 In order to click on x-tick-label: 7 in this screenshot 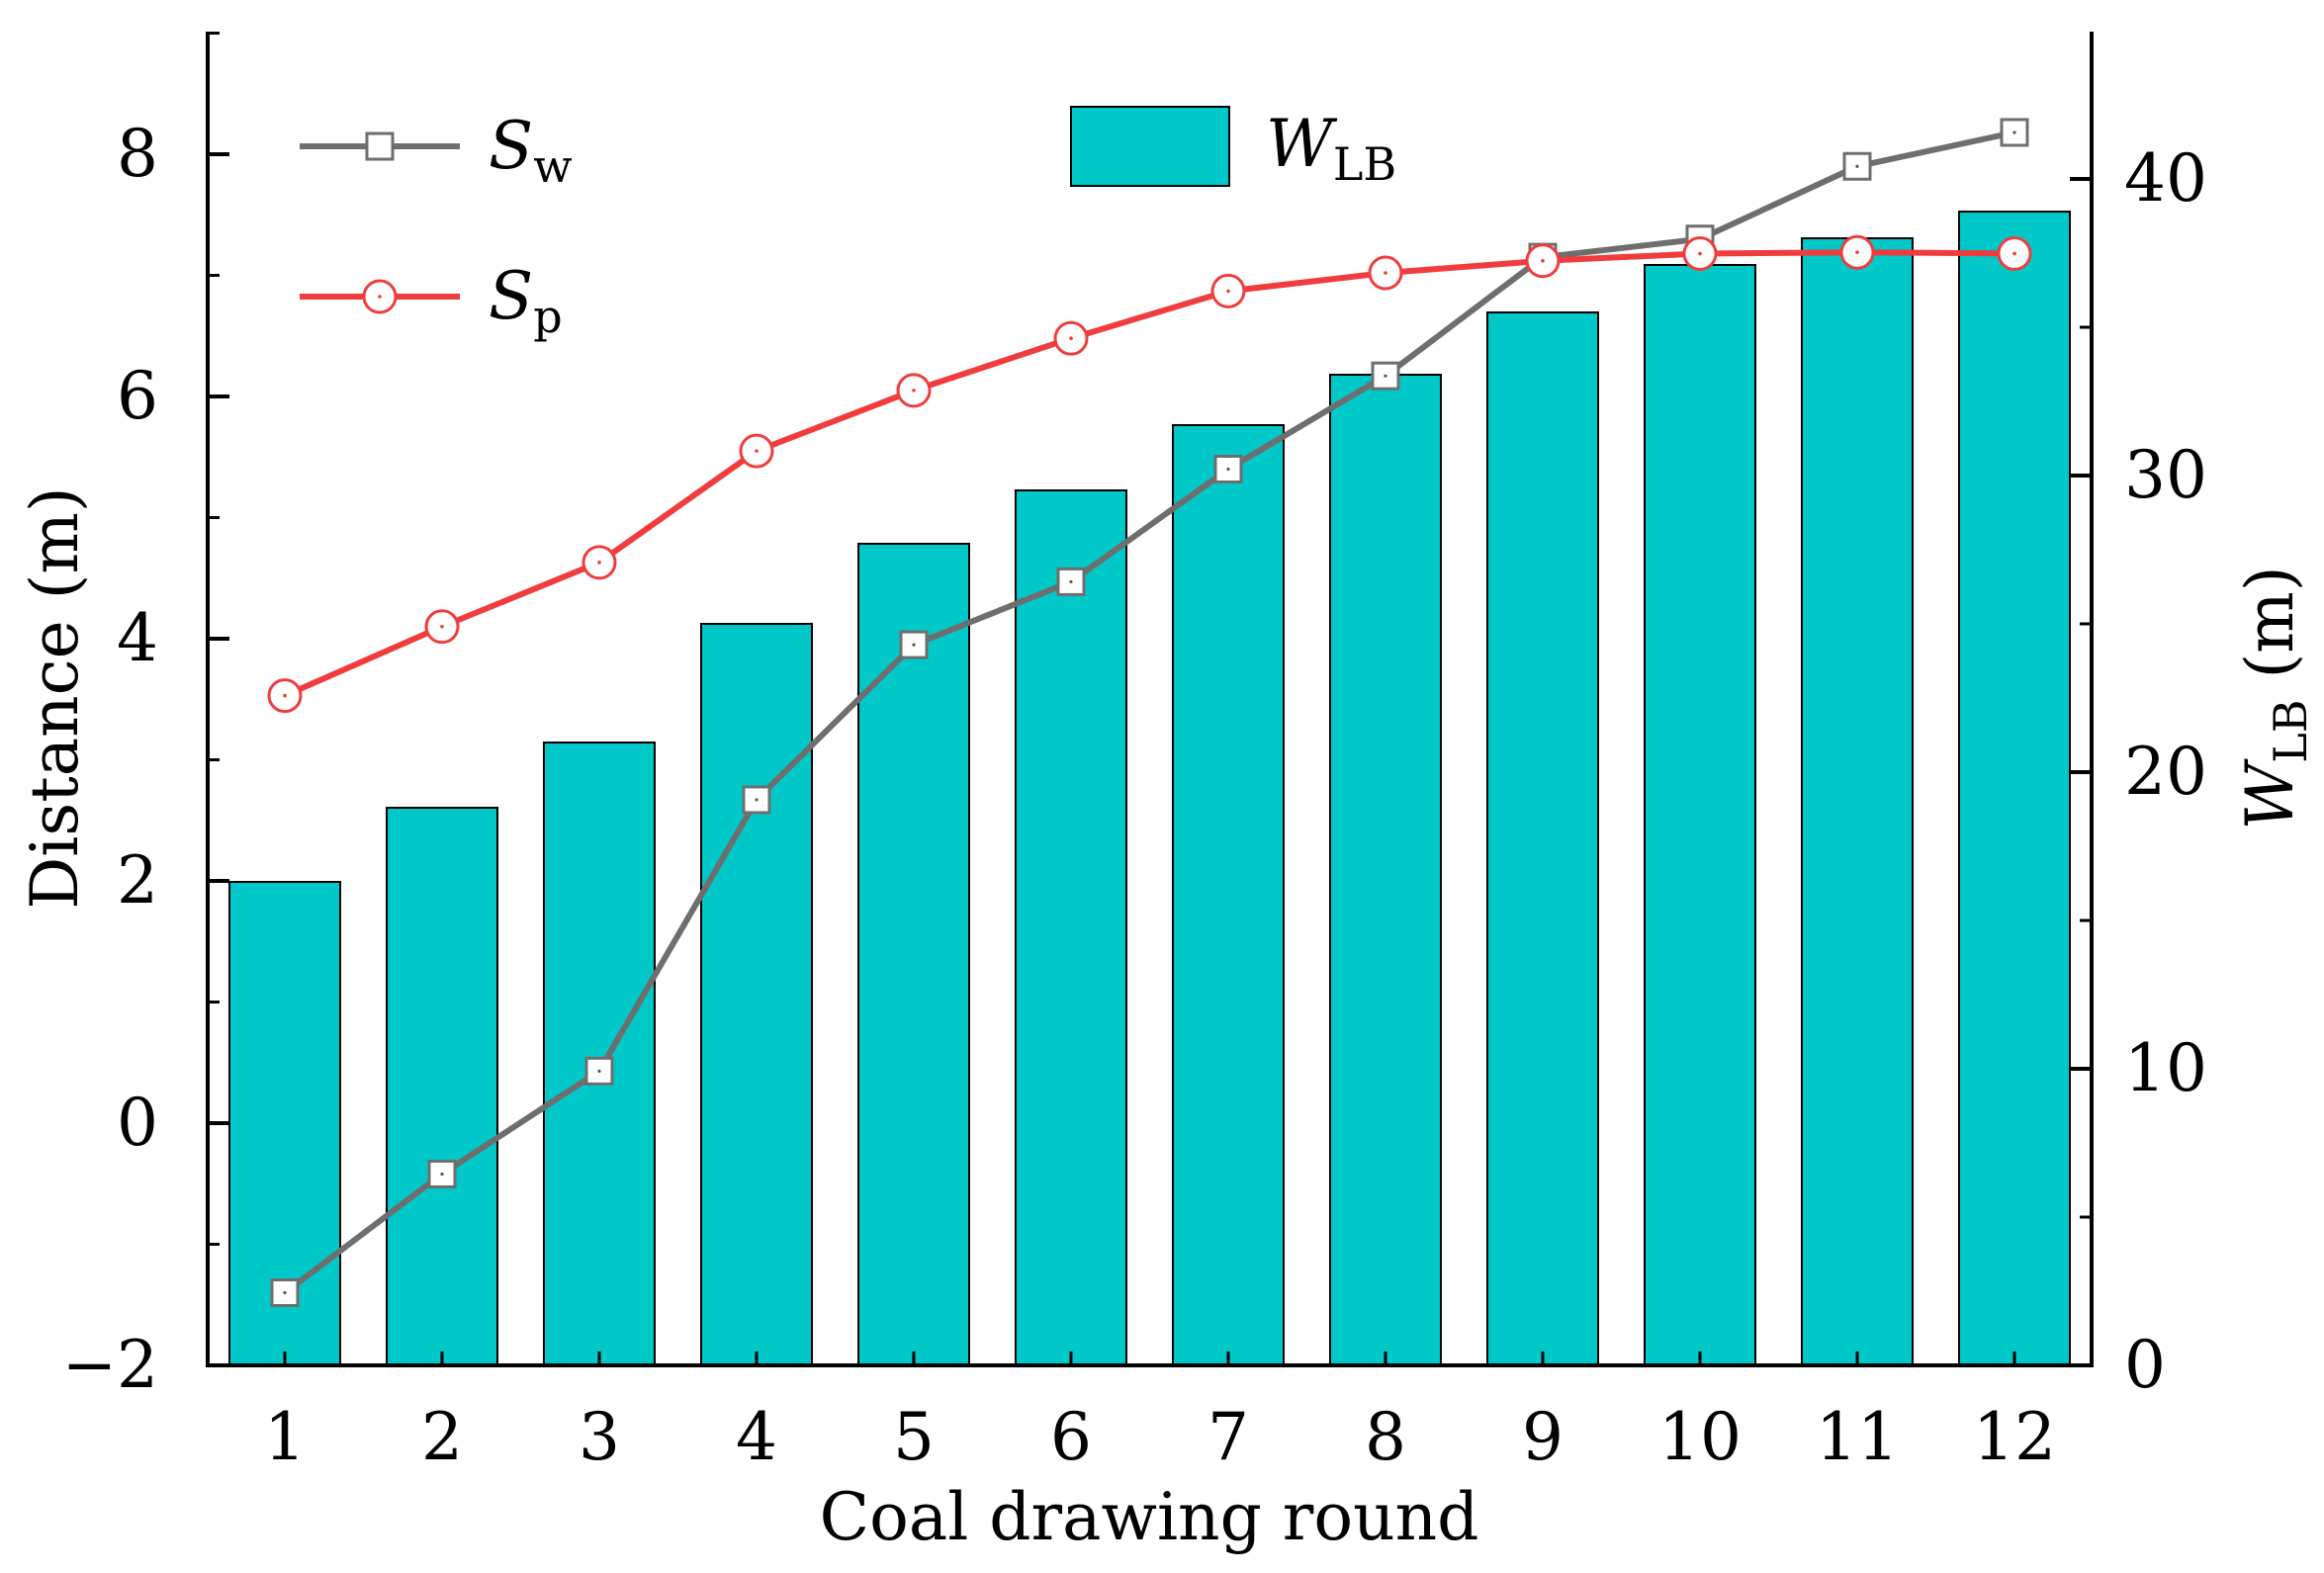, I will do `click(1228, 1437)`.